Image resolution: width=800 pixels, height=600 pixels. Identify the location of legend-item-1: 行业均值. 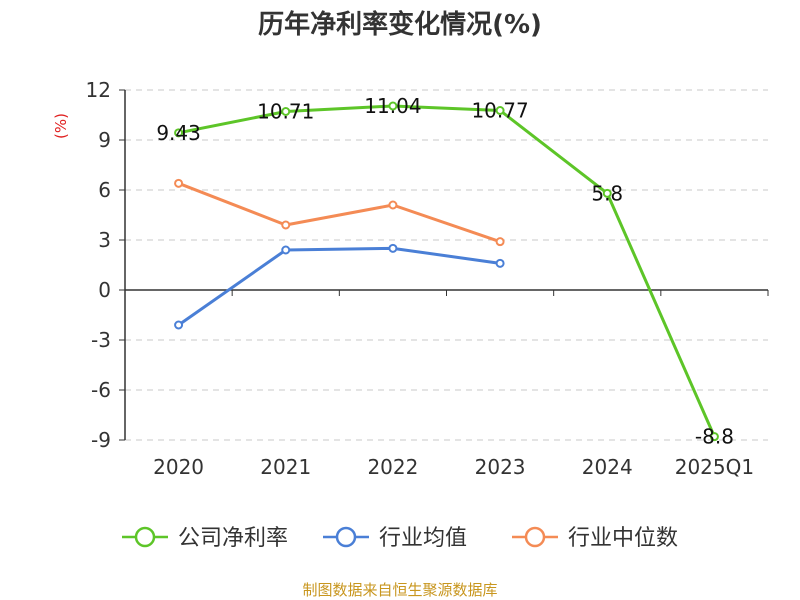
(395, 538).